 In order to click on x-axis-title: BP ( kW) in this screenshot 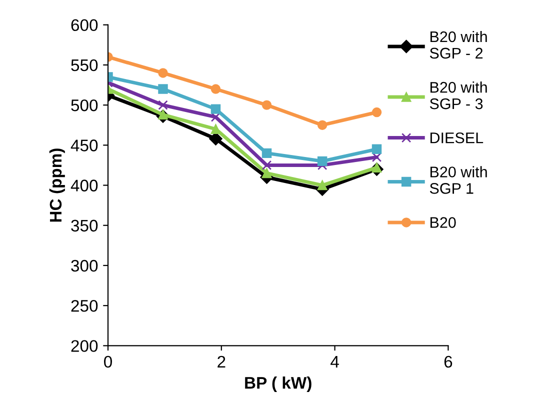, I will do `click(278, 384)`.